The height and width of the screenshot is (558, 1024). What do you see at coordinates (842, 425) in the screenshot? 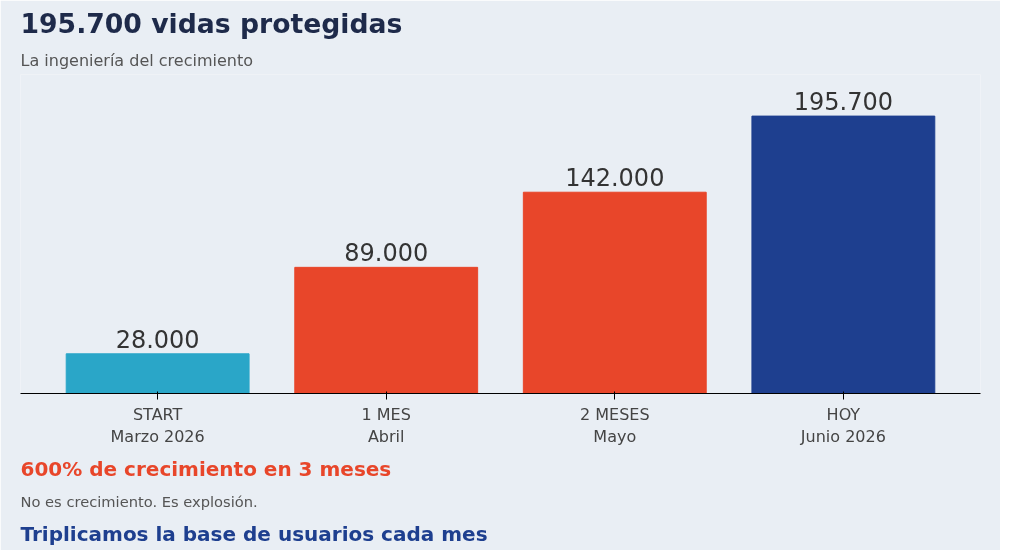
I see `x-tick-label: HOY Junio 2026` at bounding box center [842, 425].